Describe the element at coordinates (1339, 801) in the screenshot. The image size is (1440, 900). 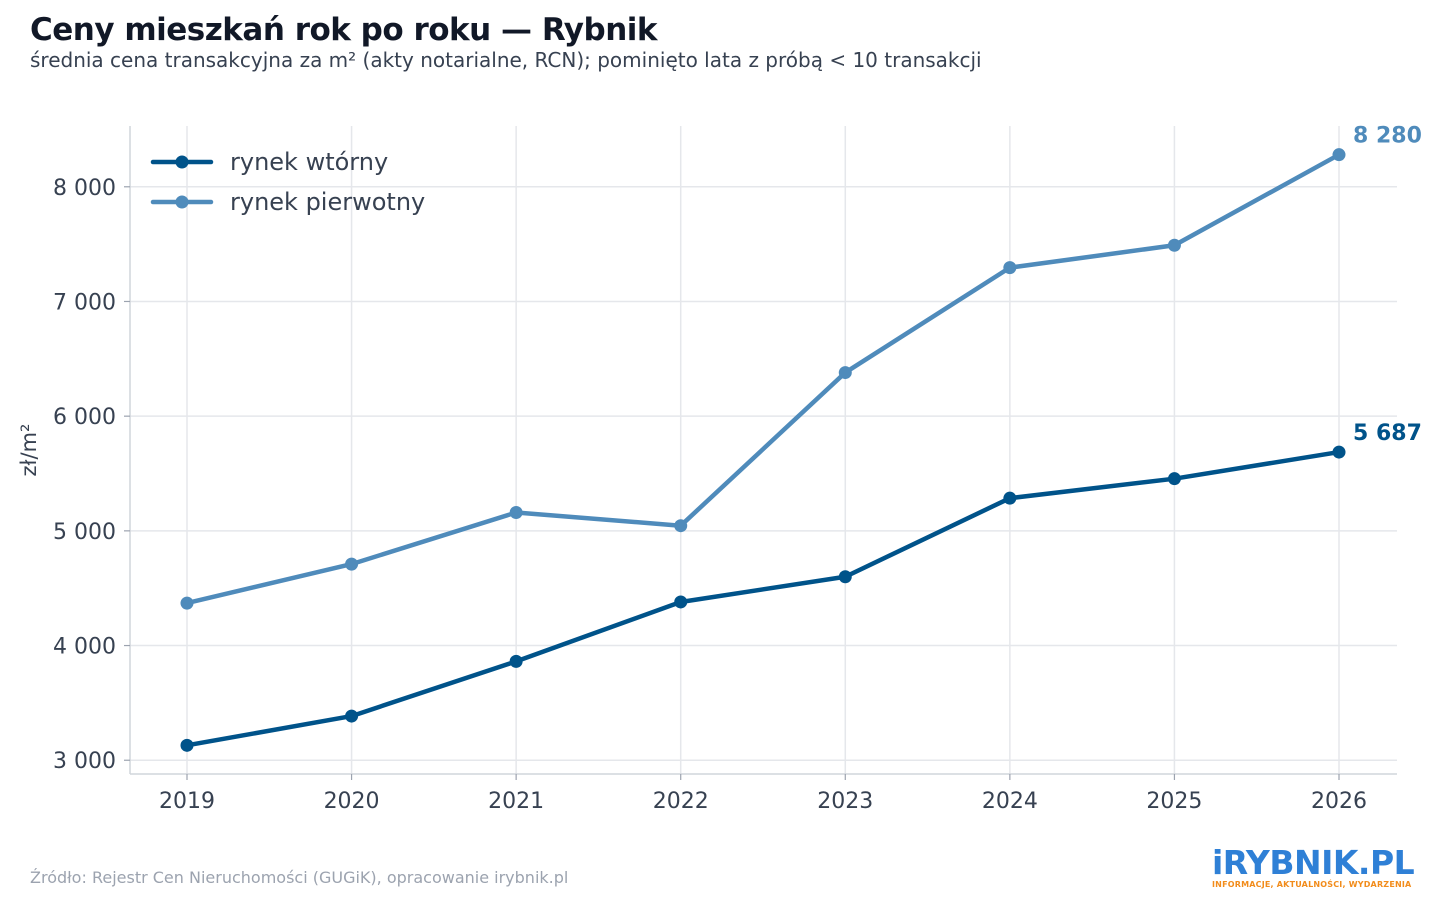
I see `x-tick-label: 2026` at that location.